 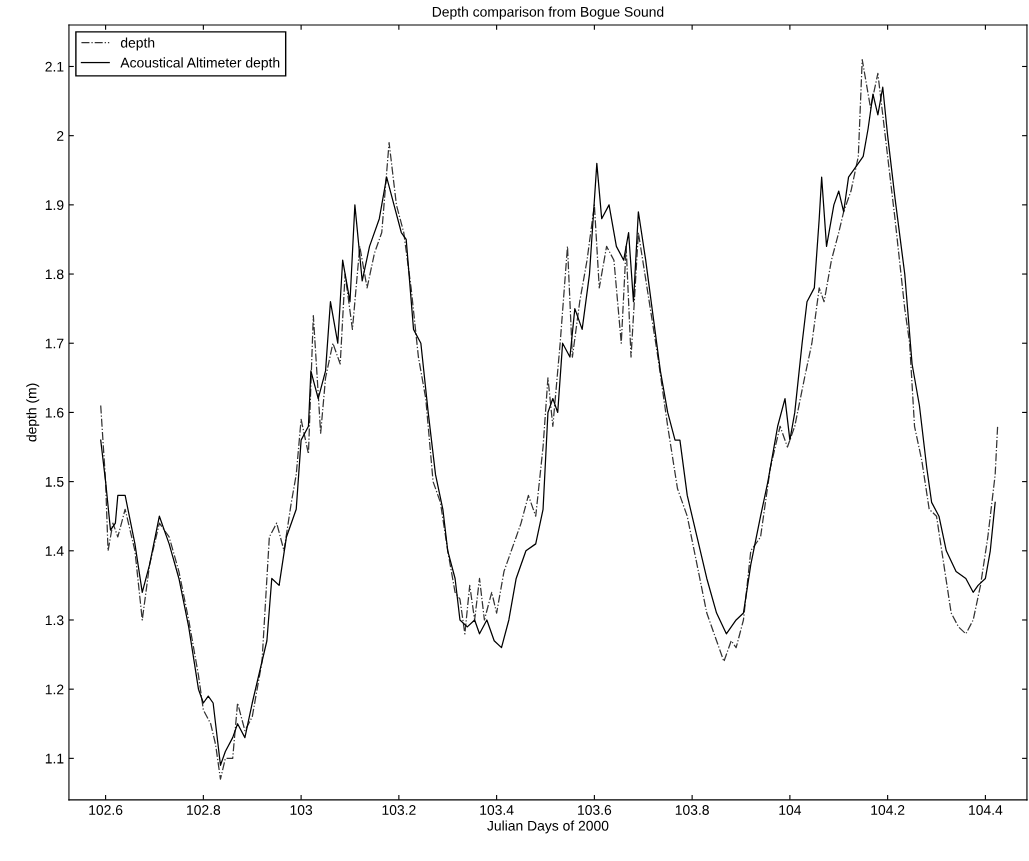 I want to click on x-tick-label: 104, so click(x=790, y=810).